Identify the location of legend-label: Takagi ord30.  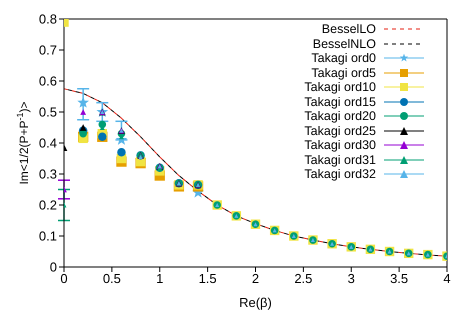
(340, 145).